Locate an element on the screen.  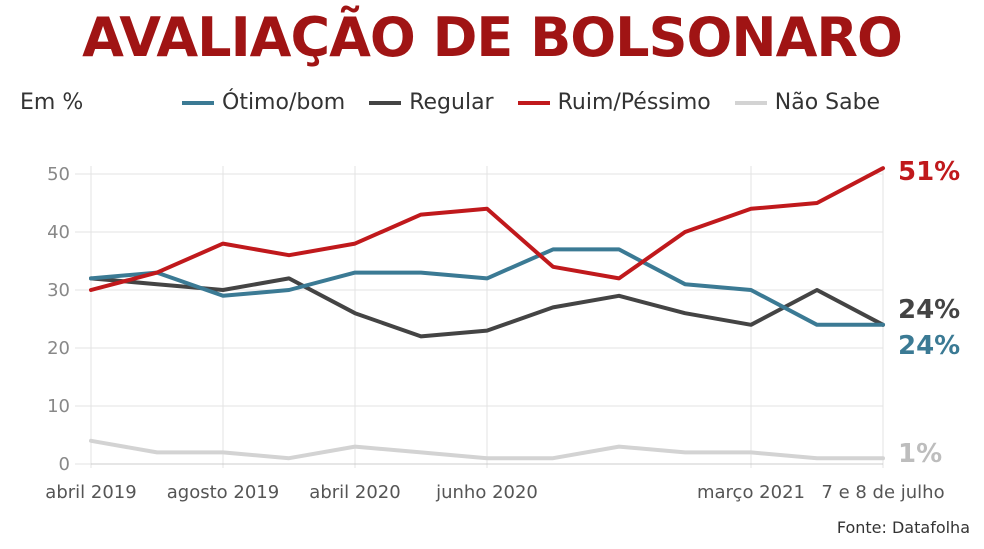
x-tick-label: agosto 2019 is located at coordinates (223, 492).